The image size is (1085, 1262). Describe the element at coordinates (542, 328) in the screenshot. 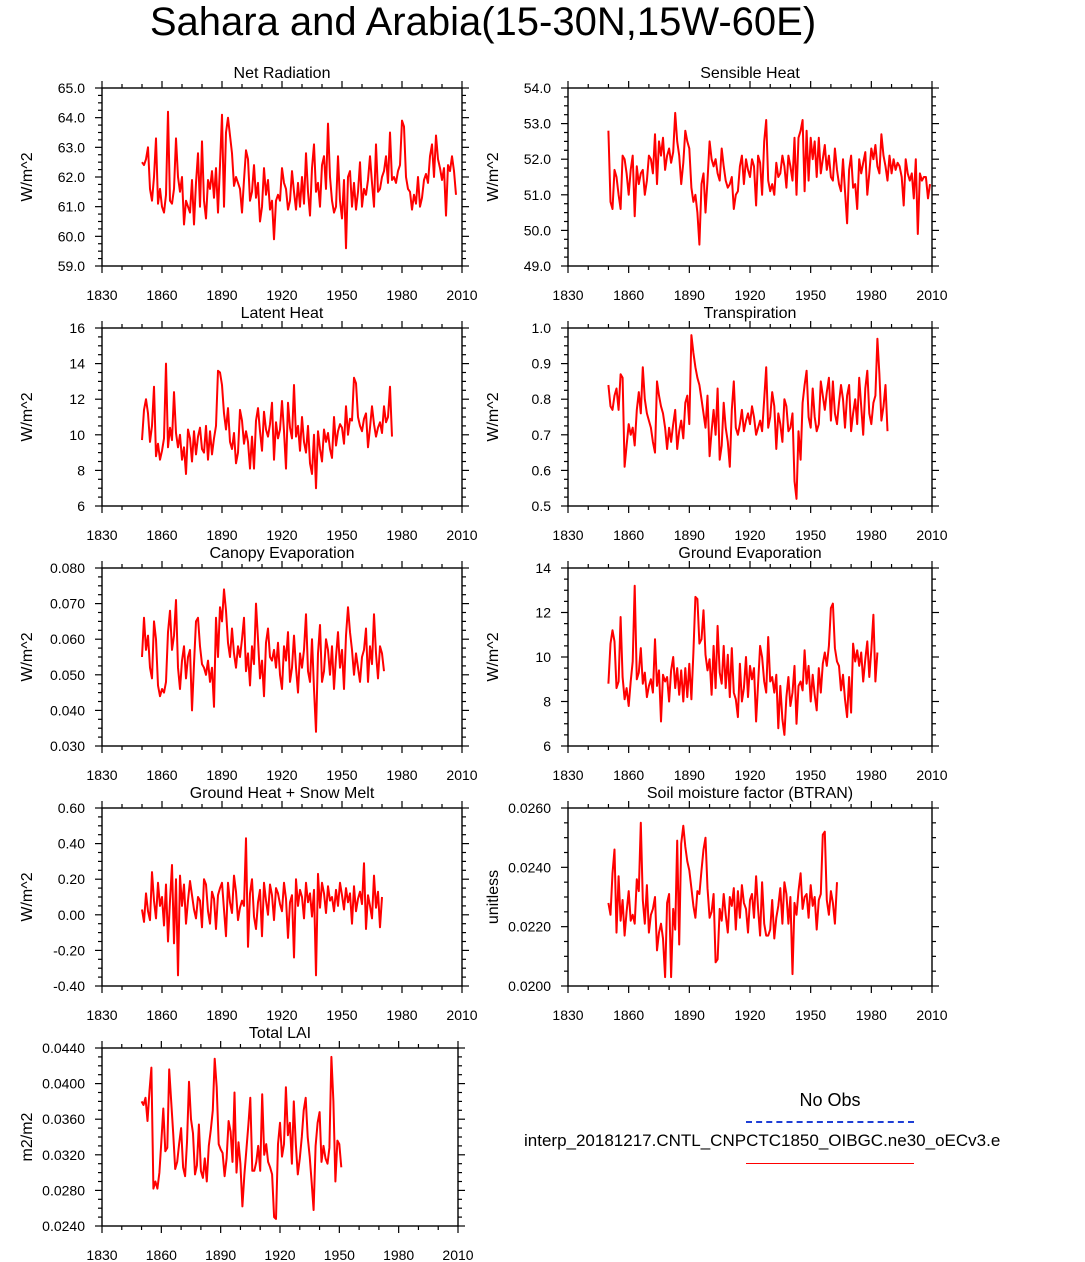

I see `y-tick-label: 1.0` at that location.